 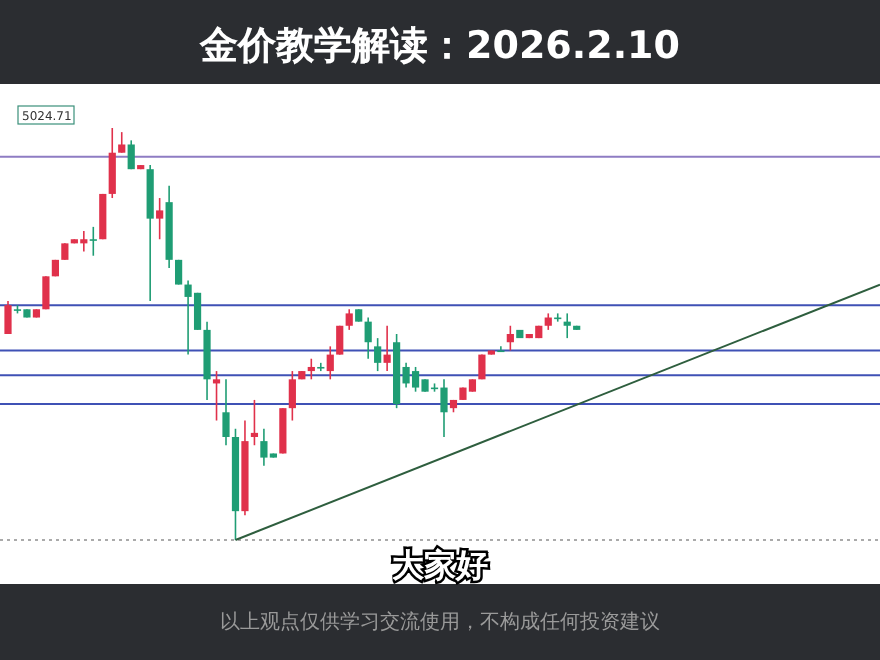 I want to click on chart-title: 金价教学解读：2026.2.10, so click(x=439, y=46).